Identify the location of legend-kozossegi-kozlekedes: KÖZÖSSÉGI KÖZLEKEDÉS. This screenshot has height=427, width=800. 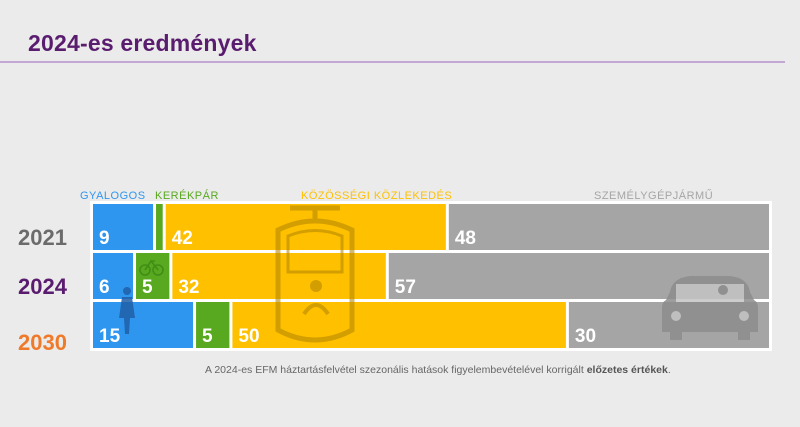
(377, 196).